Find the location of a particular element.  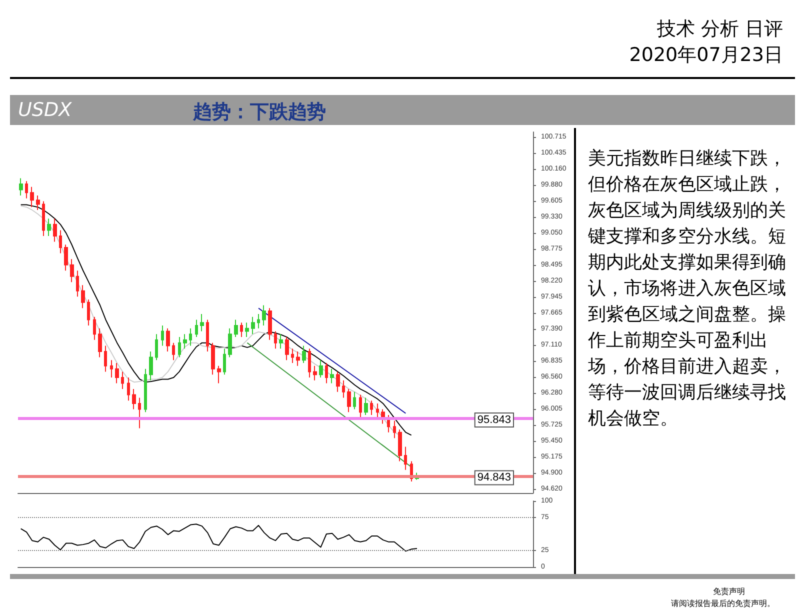

text: 免责声明 is located at coordinates (728, 592).